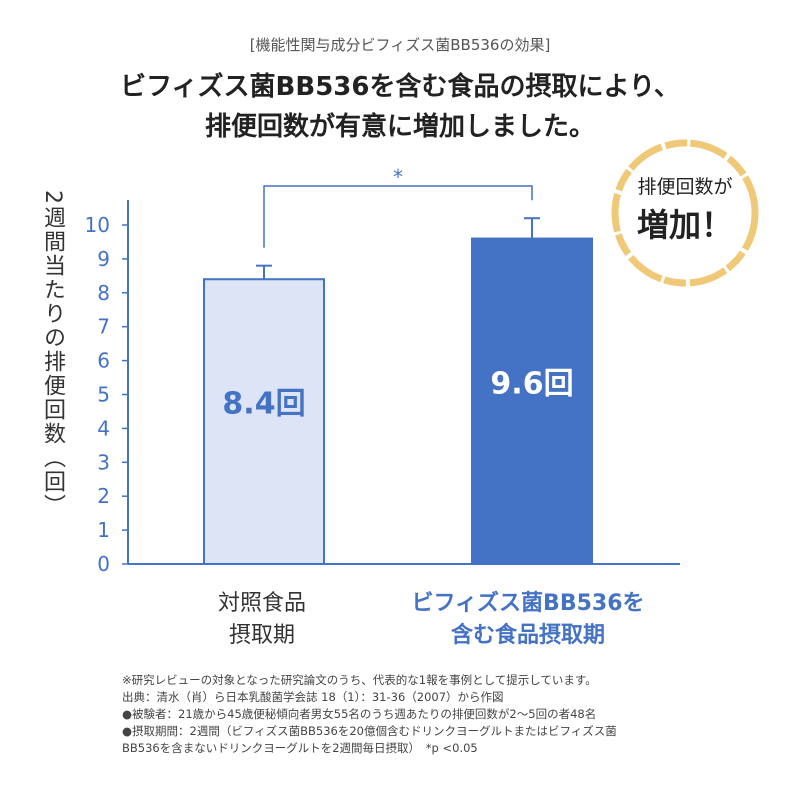 This screenshot has height=800, width=800. What do you see at coordinates (528, 620) in the screenshot?
I see `category-label-bb536: ビフィズス菌BB536を 含む食品摂取期` at bounding box center [528, 620].